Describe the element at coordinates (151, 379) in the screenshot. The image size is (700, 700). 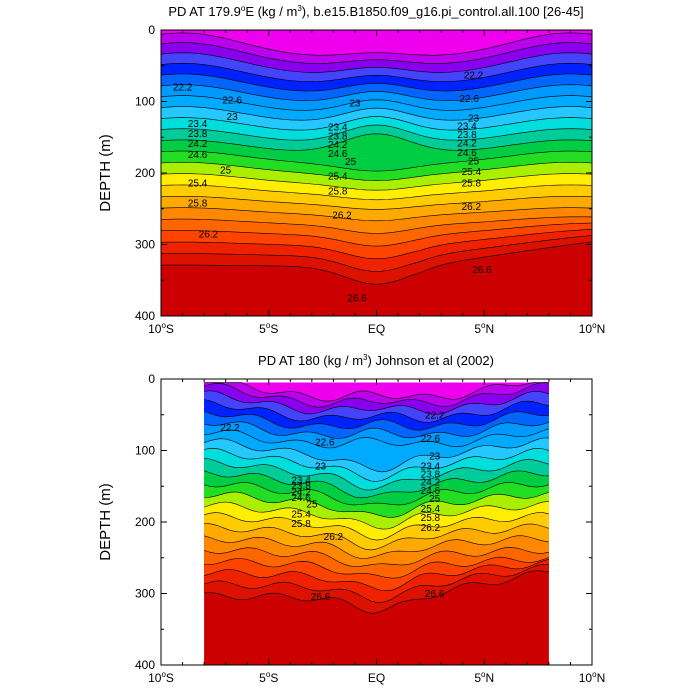
I see `y-tick-label: 0` at that location.